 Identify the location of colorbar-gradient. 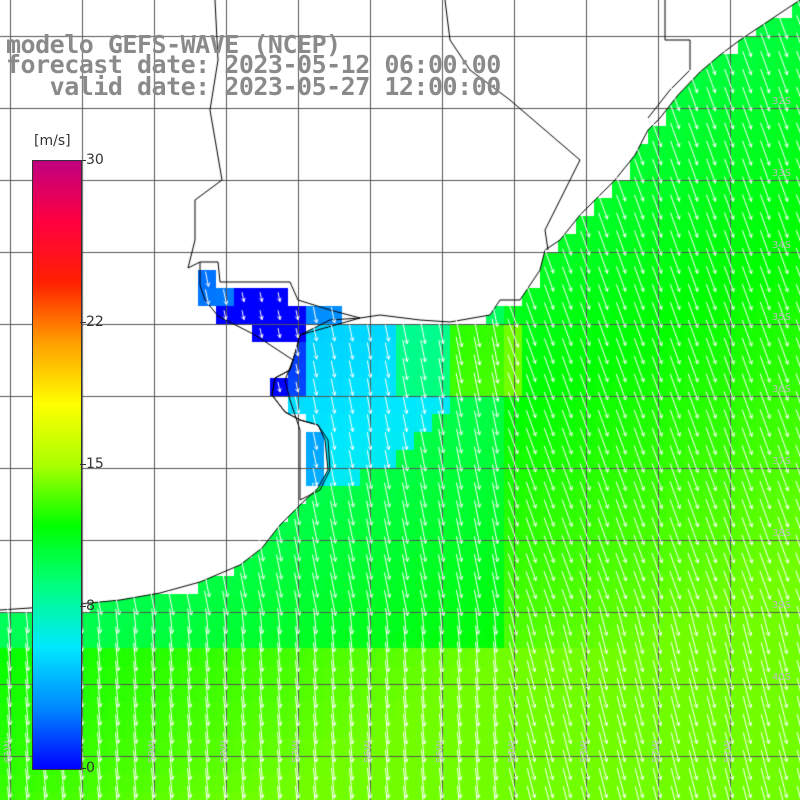
(57, 465).